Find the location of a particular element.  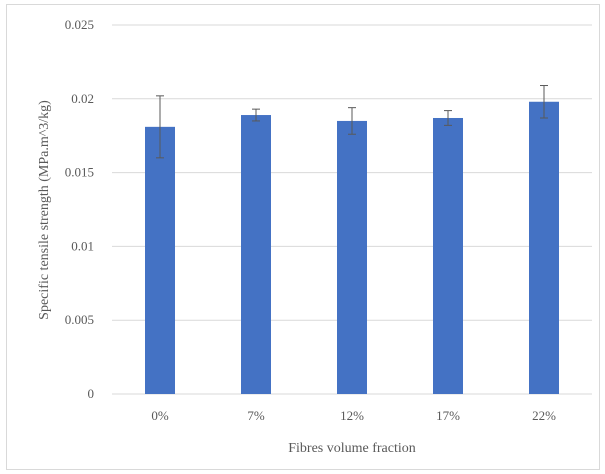

y-tick-label: 0 is located at coordinates (91, 393).